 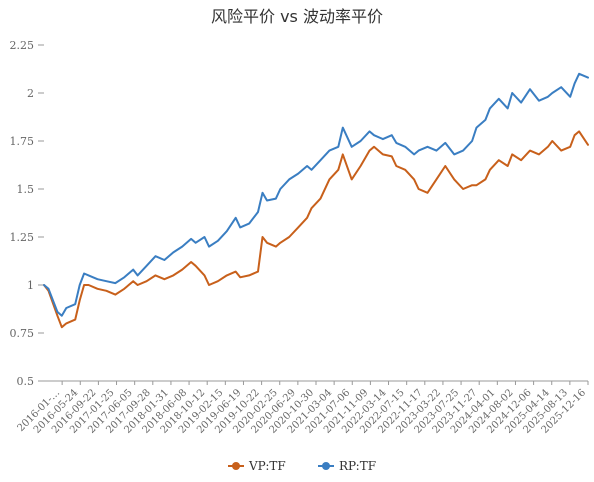 What do you see at coordinates (22, 45) in the screenshot?
I see `y-tick-label: 2.25` at bounding box center [22, 45].